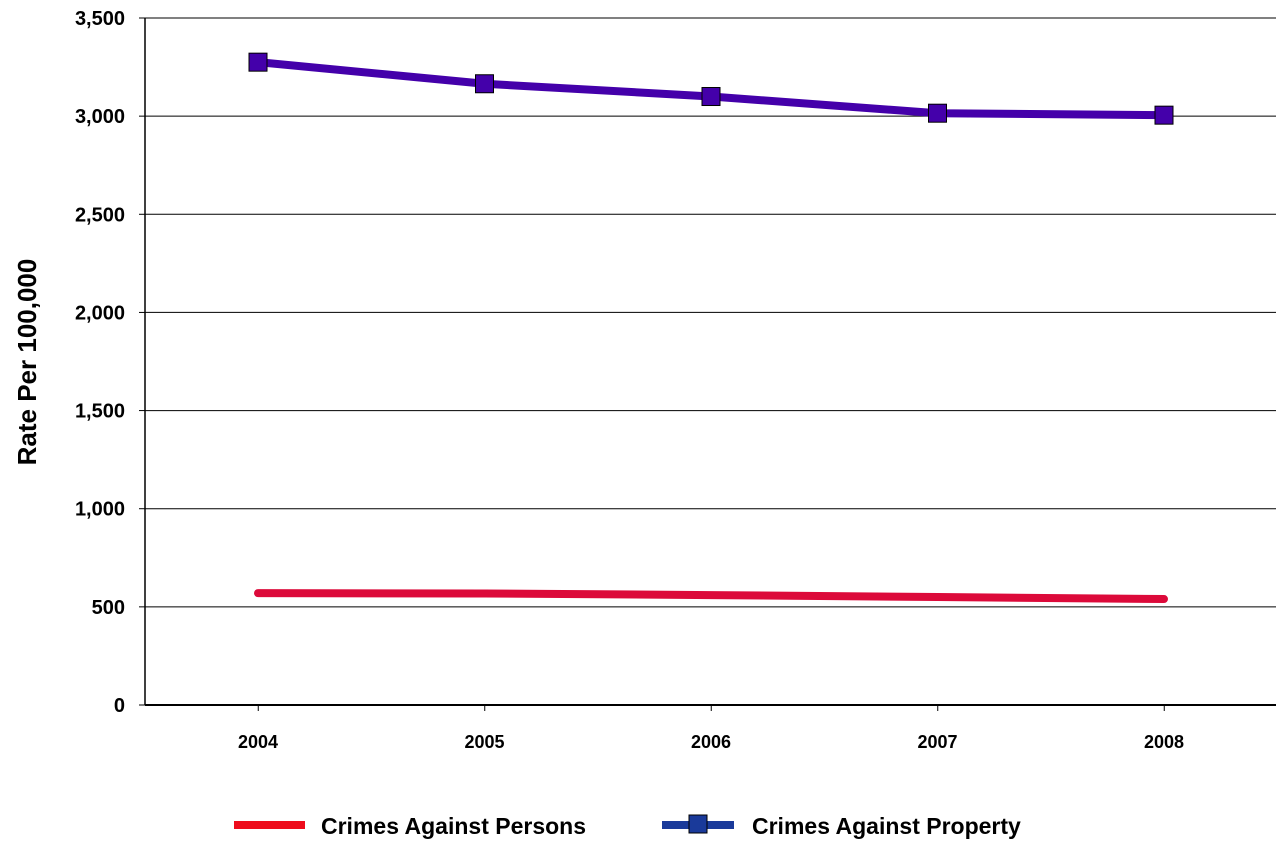 The width and height of the screenshot is (1276, 842). I want to click on legend-item-property: Crimes Against Property, so click(841, 826).